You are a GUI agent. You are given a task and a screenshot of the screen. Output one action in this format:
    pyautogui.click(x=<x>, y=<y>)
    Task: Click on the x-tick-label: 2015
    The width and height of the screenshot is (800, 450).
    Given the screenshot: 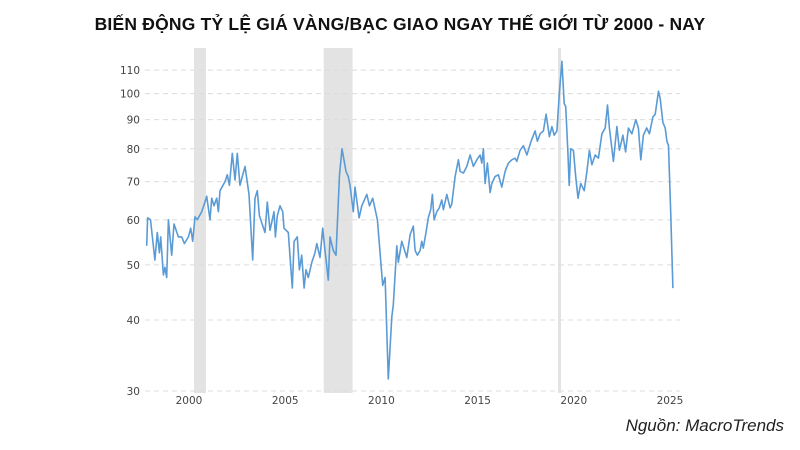 What is the action you would take?
    pyautogui.click(x=477, y=401)
    